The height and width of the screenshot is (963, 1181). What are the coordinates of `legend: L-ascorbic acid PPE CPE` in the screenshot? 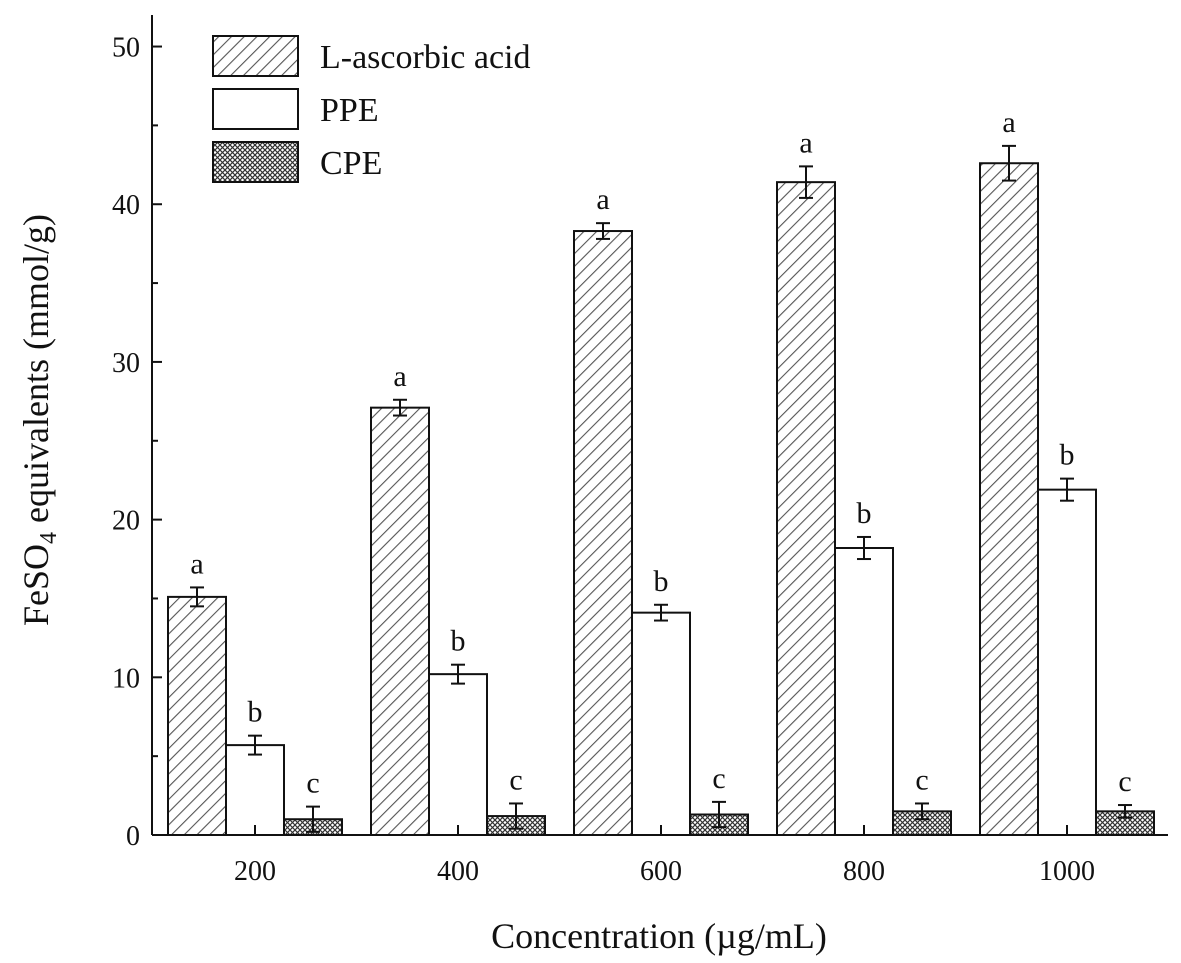 It's located at (371, 109).